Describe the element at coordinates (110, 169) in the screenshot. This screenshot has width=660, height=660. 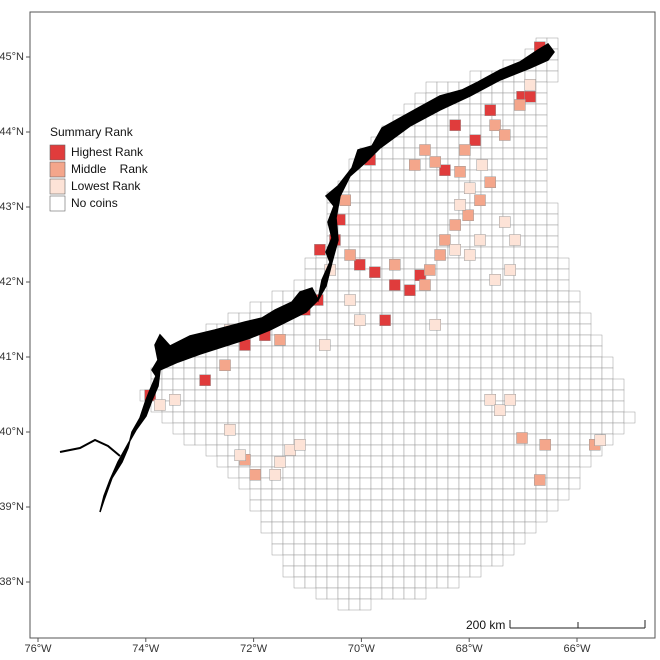
I see `legend-label: Middle Rank` at that location.